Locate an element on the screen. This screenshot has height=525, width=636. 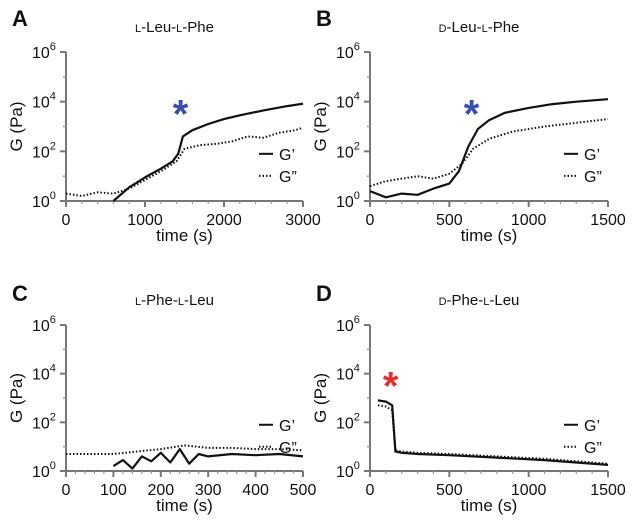
title-residue-2: -Leu is located at coordinates (504, 300).